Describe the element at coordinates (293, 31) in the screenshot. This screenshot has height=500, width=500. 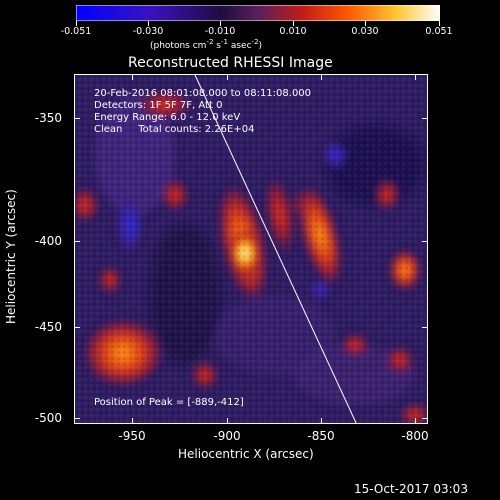
I see `colorbar-tick-label: 0.010` at that location.